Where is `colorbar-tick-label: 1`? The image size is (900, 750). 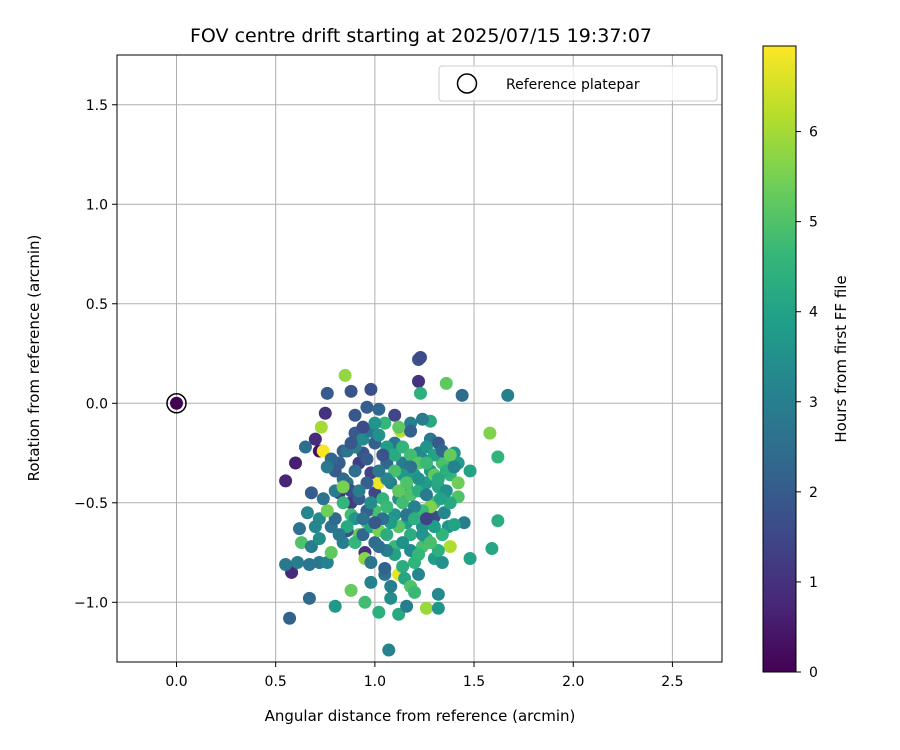
colorbar-tick-label: 1 is located at coordinates (813, 583).